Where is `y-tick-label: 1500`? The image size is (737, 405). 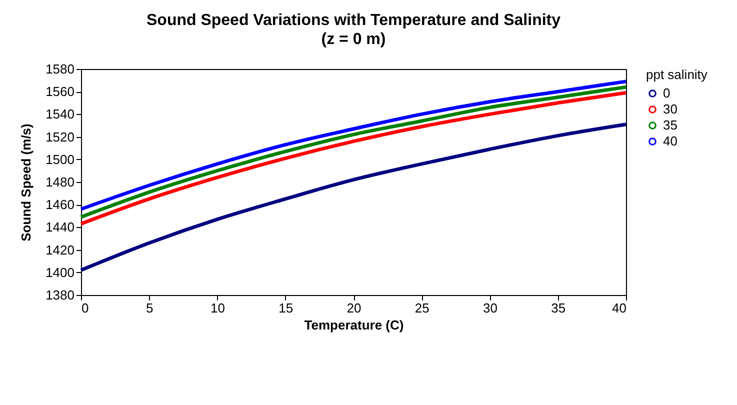 y-tick-label: 1500 is located at coordinates (60, 159).